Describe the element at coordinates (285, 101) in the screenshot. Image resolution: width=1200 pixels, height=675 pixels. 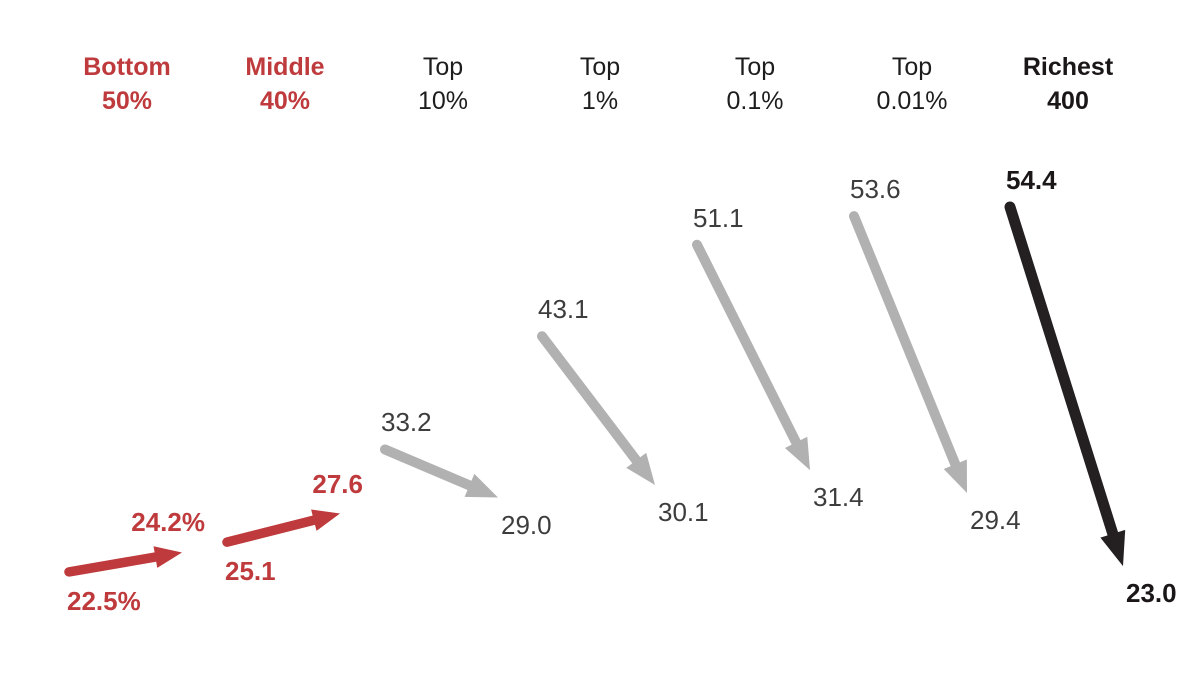
I see `group-header-line2: 40%` at that location.